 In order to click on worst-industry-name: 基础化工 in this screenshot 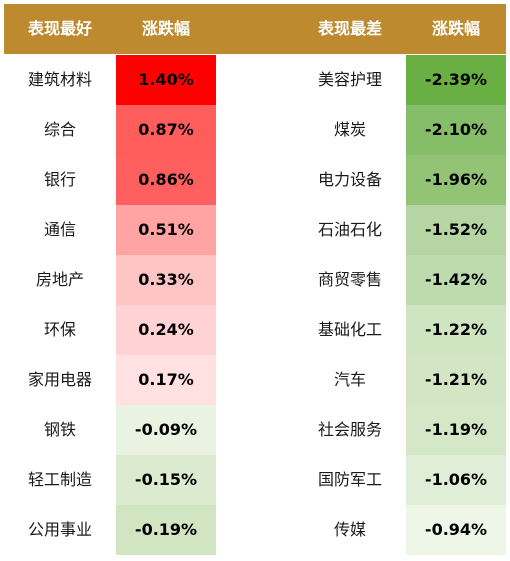, I will do `click(349, 329)`.